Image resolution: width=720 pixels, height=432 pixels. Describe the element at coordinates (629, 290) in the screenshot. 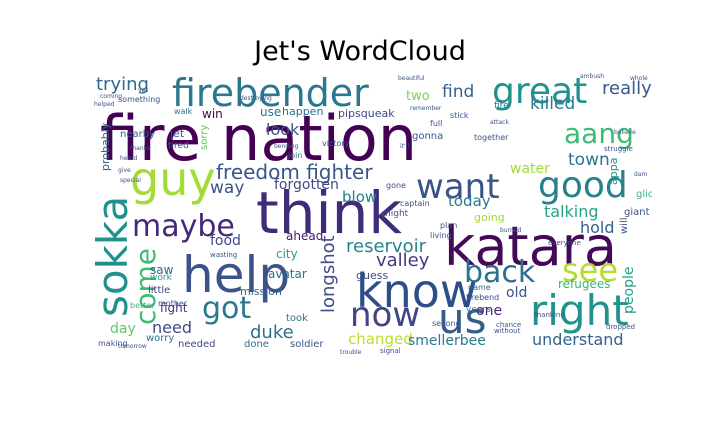

I see `word-people: people` at that location.